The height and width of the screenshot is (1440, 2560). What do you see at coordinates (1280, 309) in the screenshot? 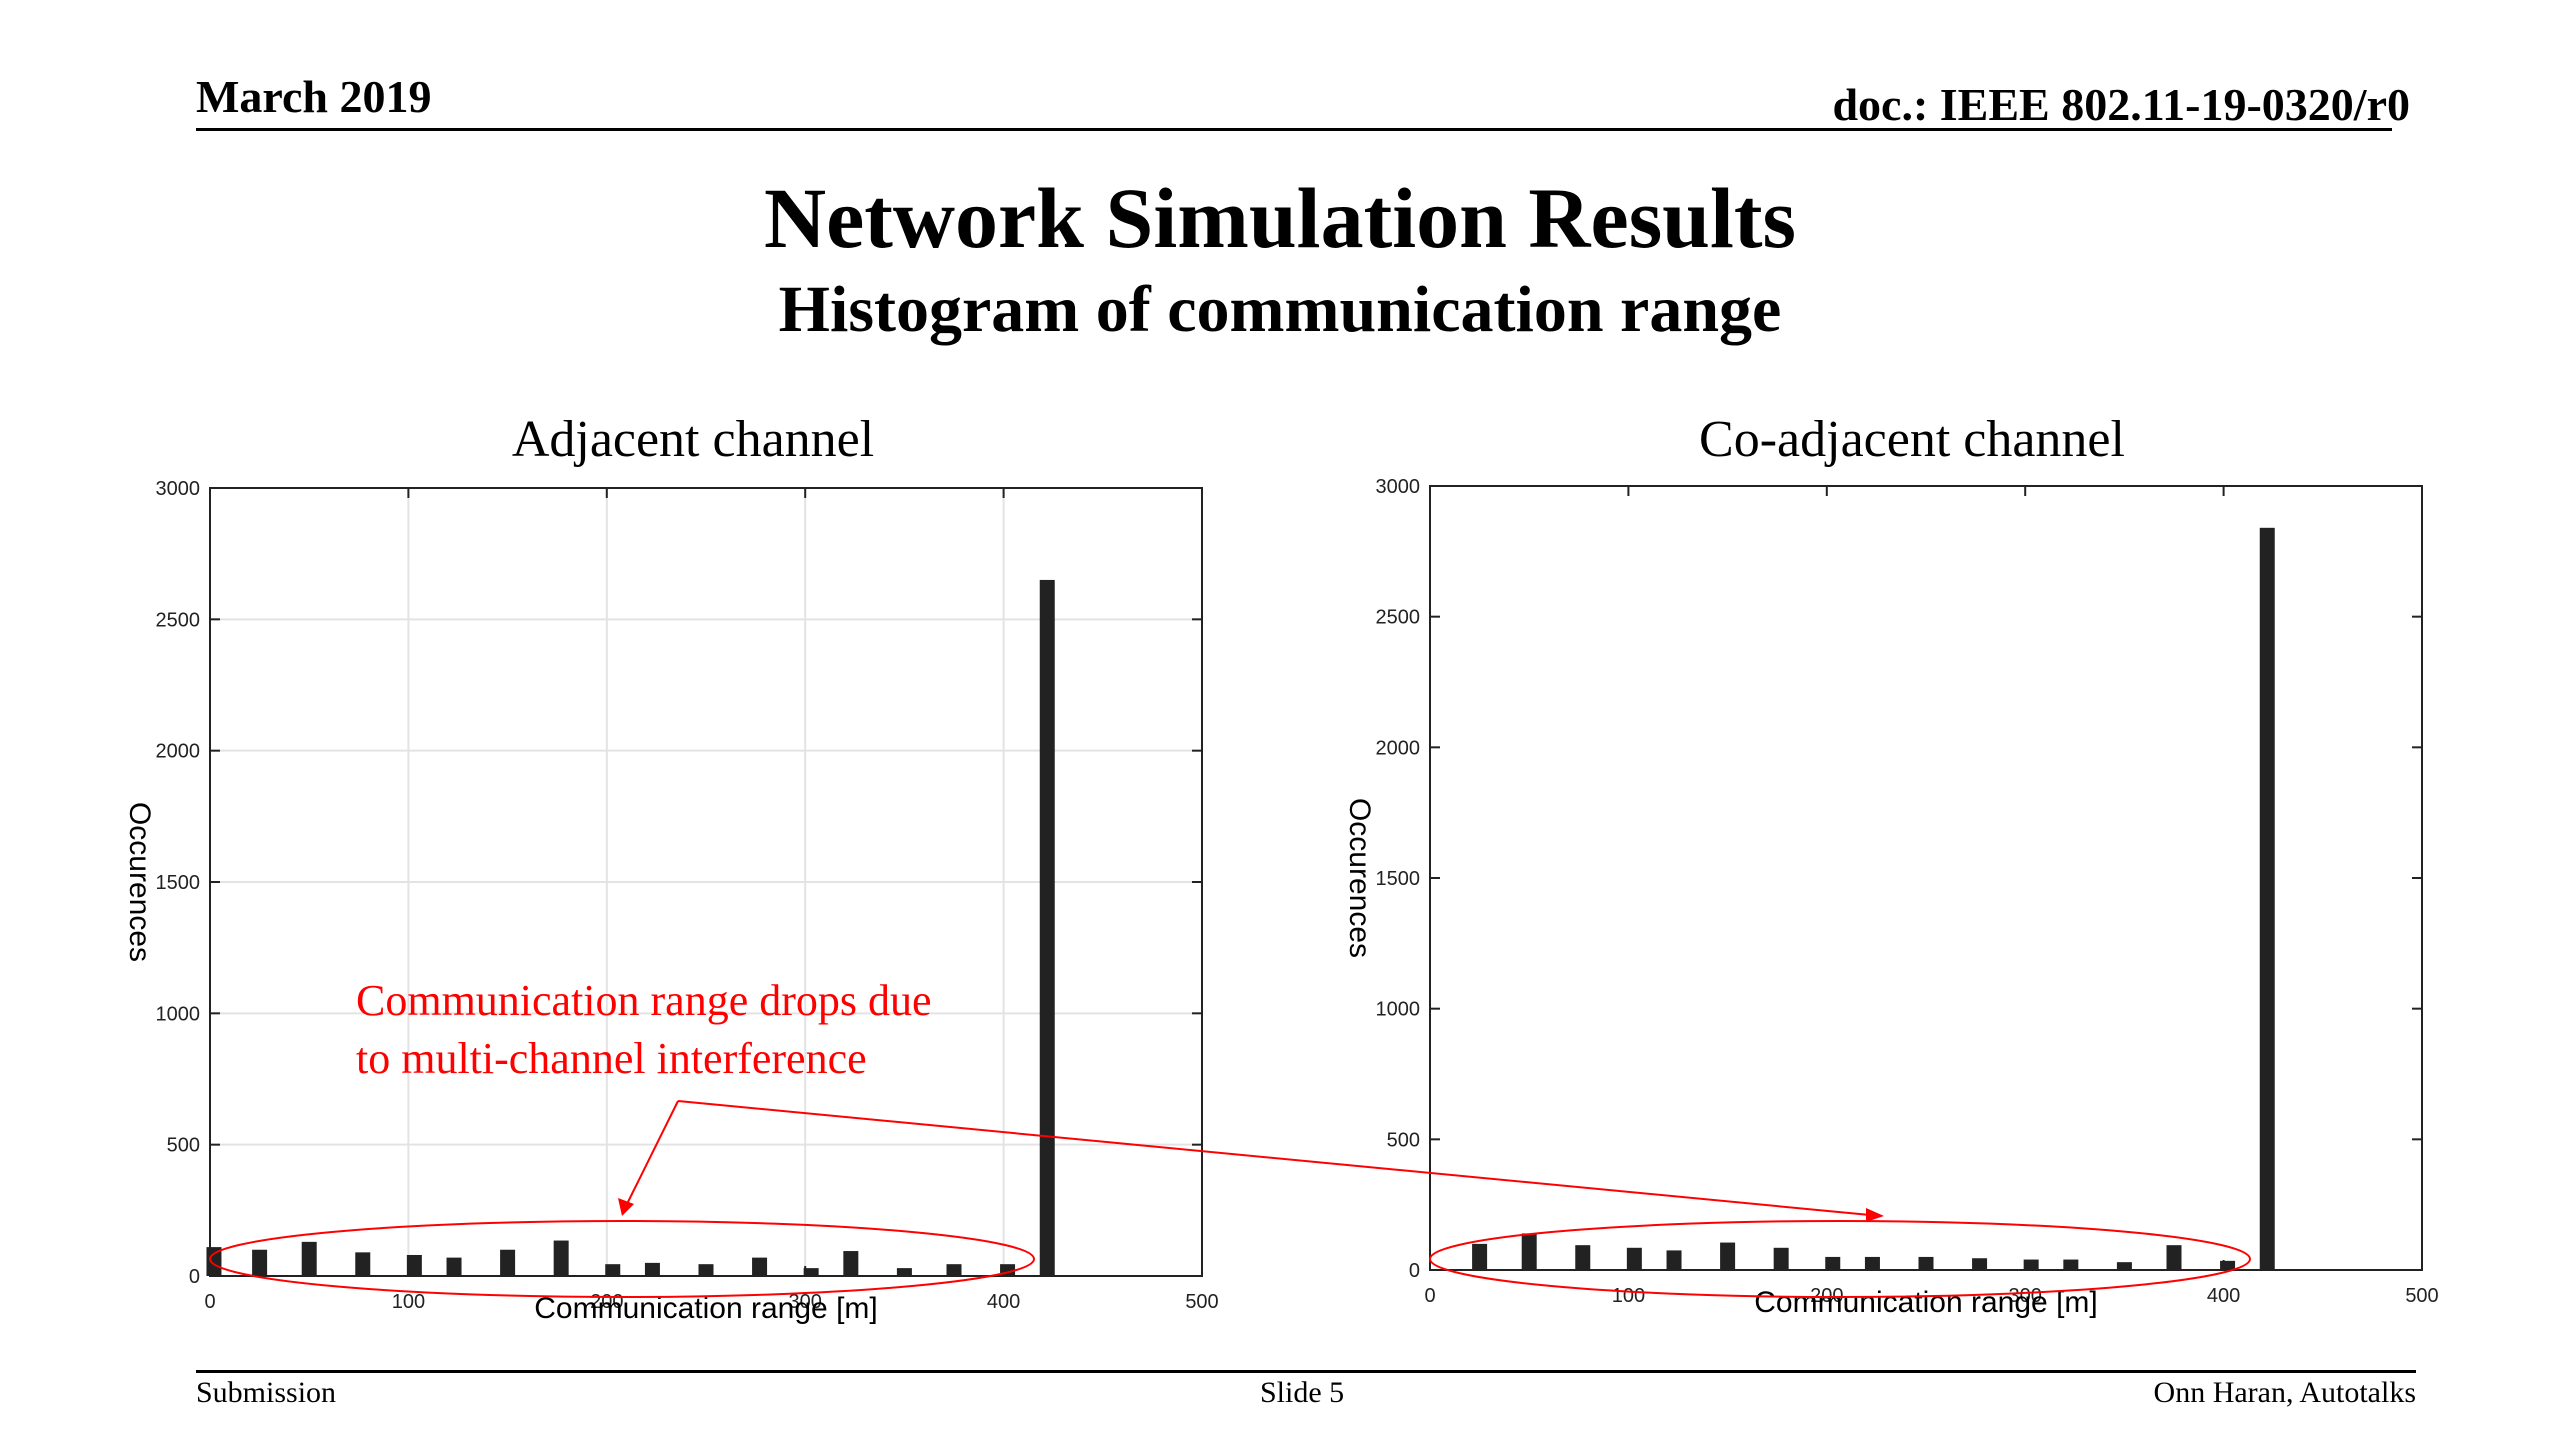
I see `slide-subtitle: Histogram of communication range` at bounding box center [1280, 309].